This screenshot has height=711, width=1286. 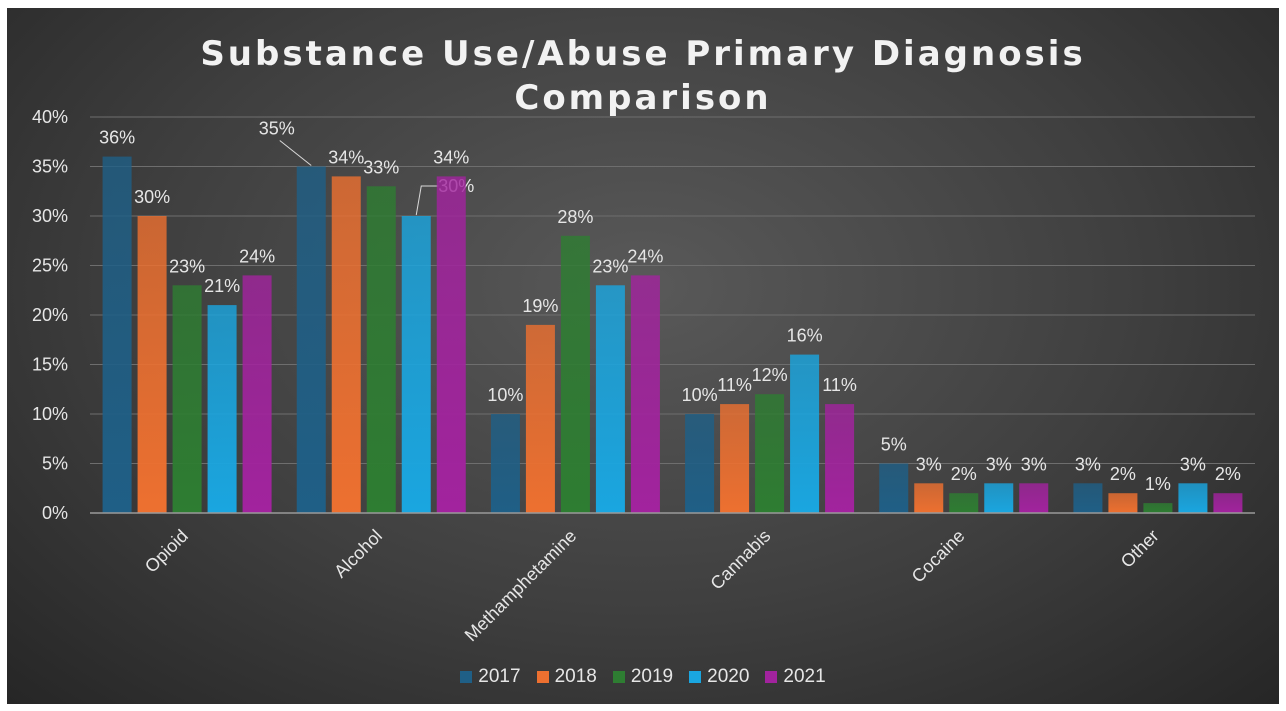 I want to click on legend-item-2020: 2020, so click(x=719, y=677).